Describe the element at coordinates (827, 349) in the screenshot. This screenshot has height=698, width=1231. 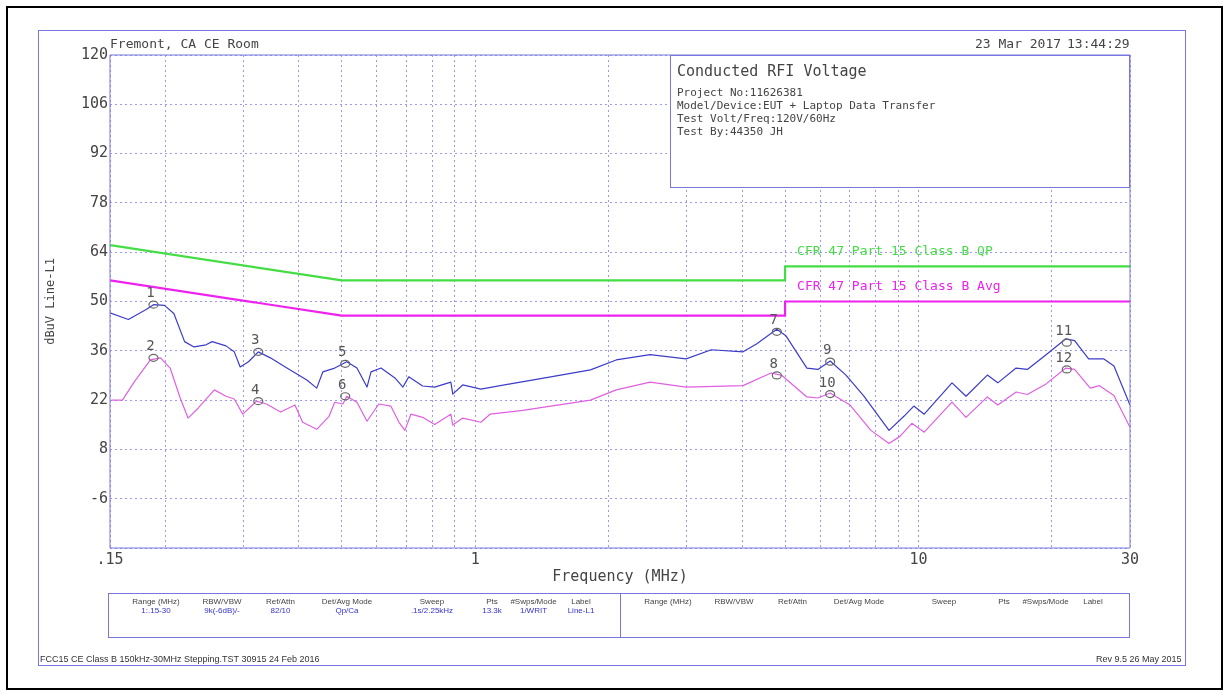
I see `annotation: 9` at that location.